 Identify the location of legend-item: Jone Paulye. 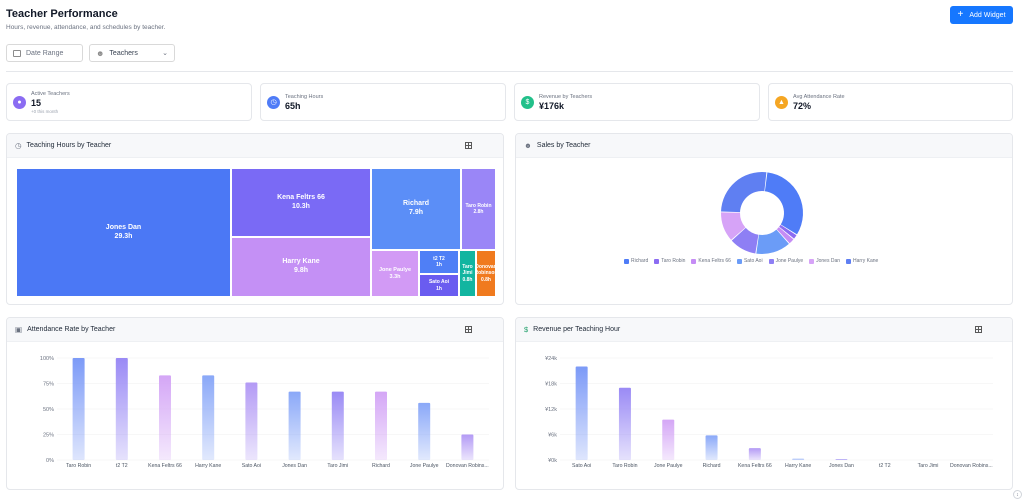
(785, 261).